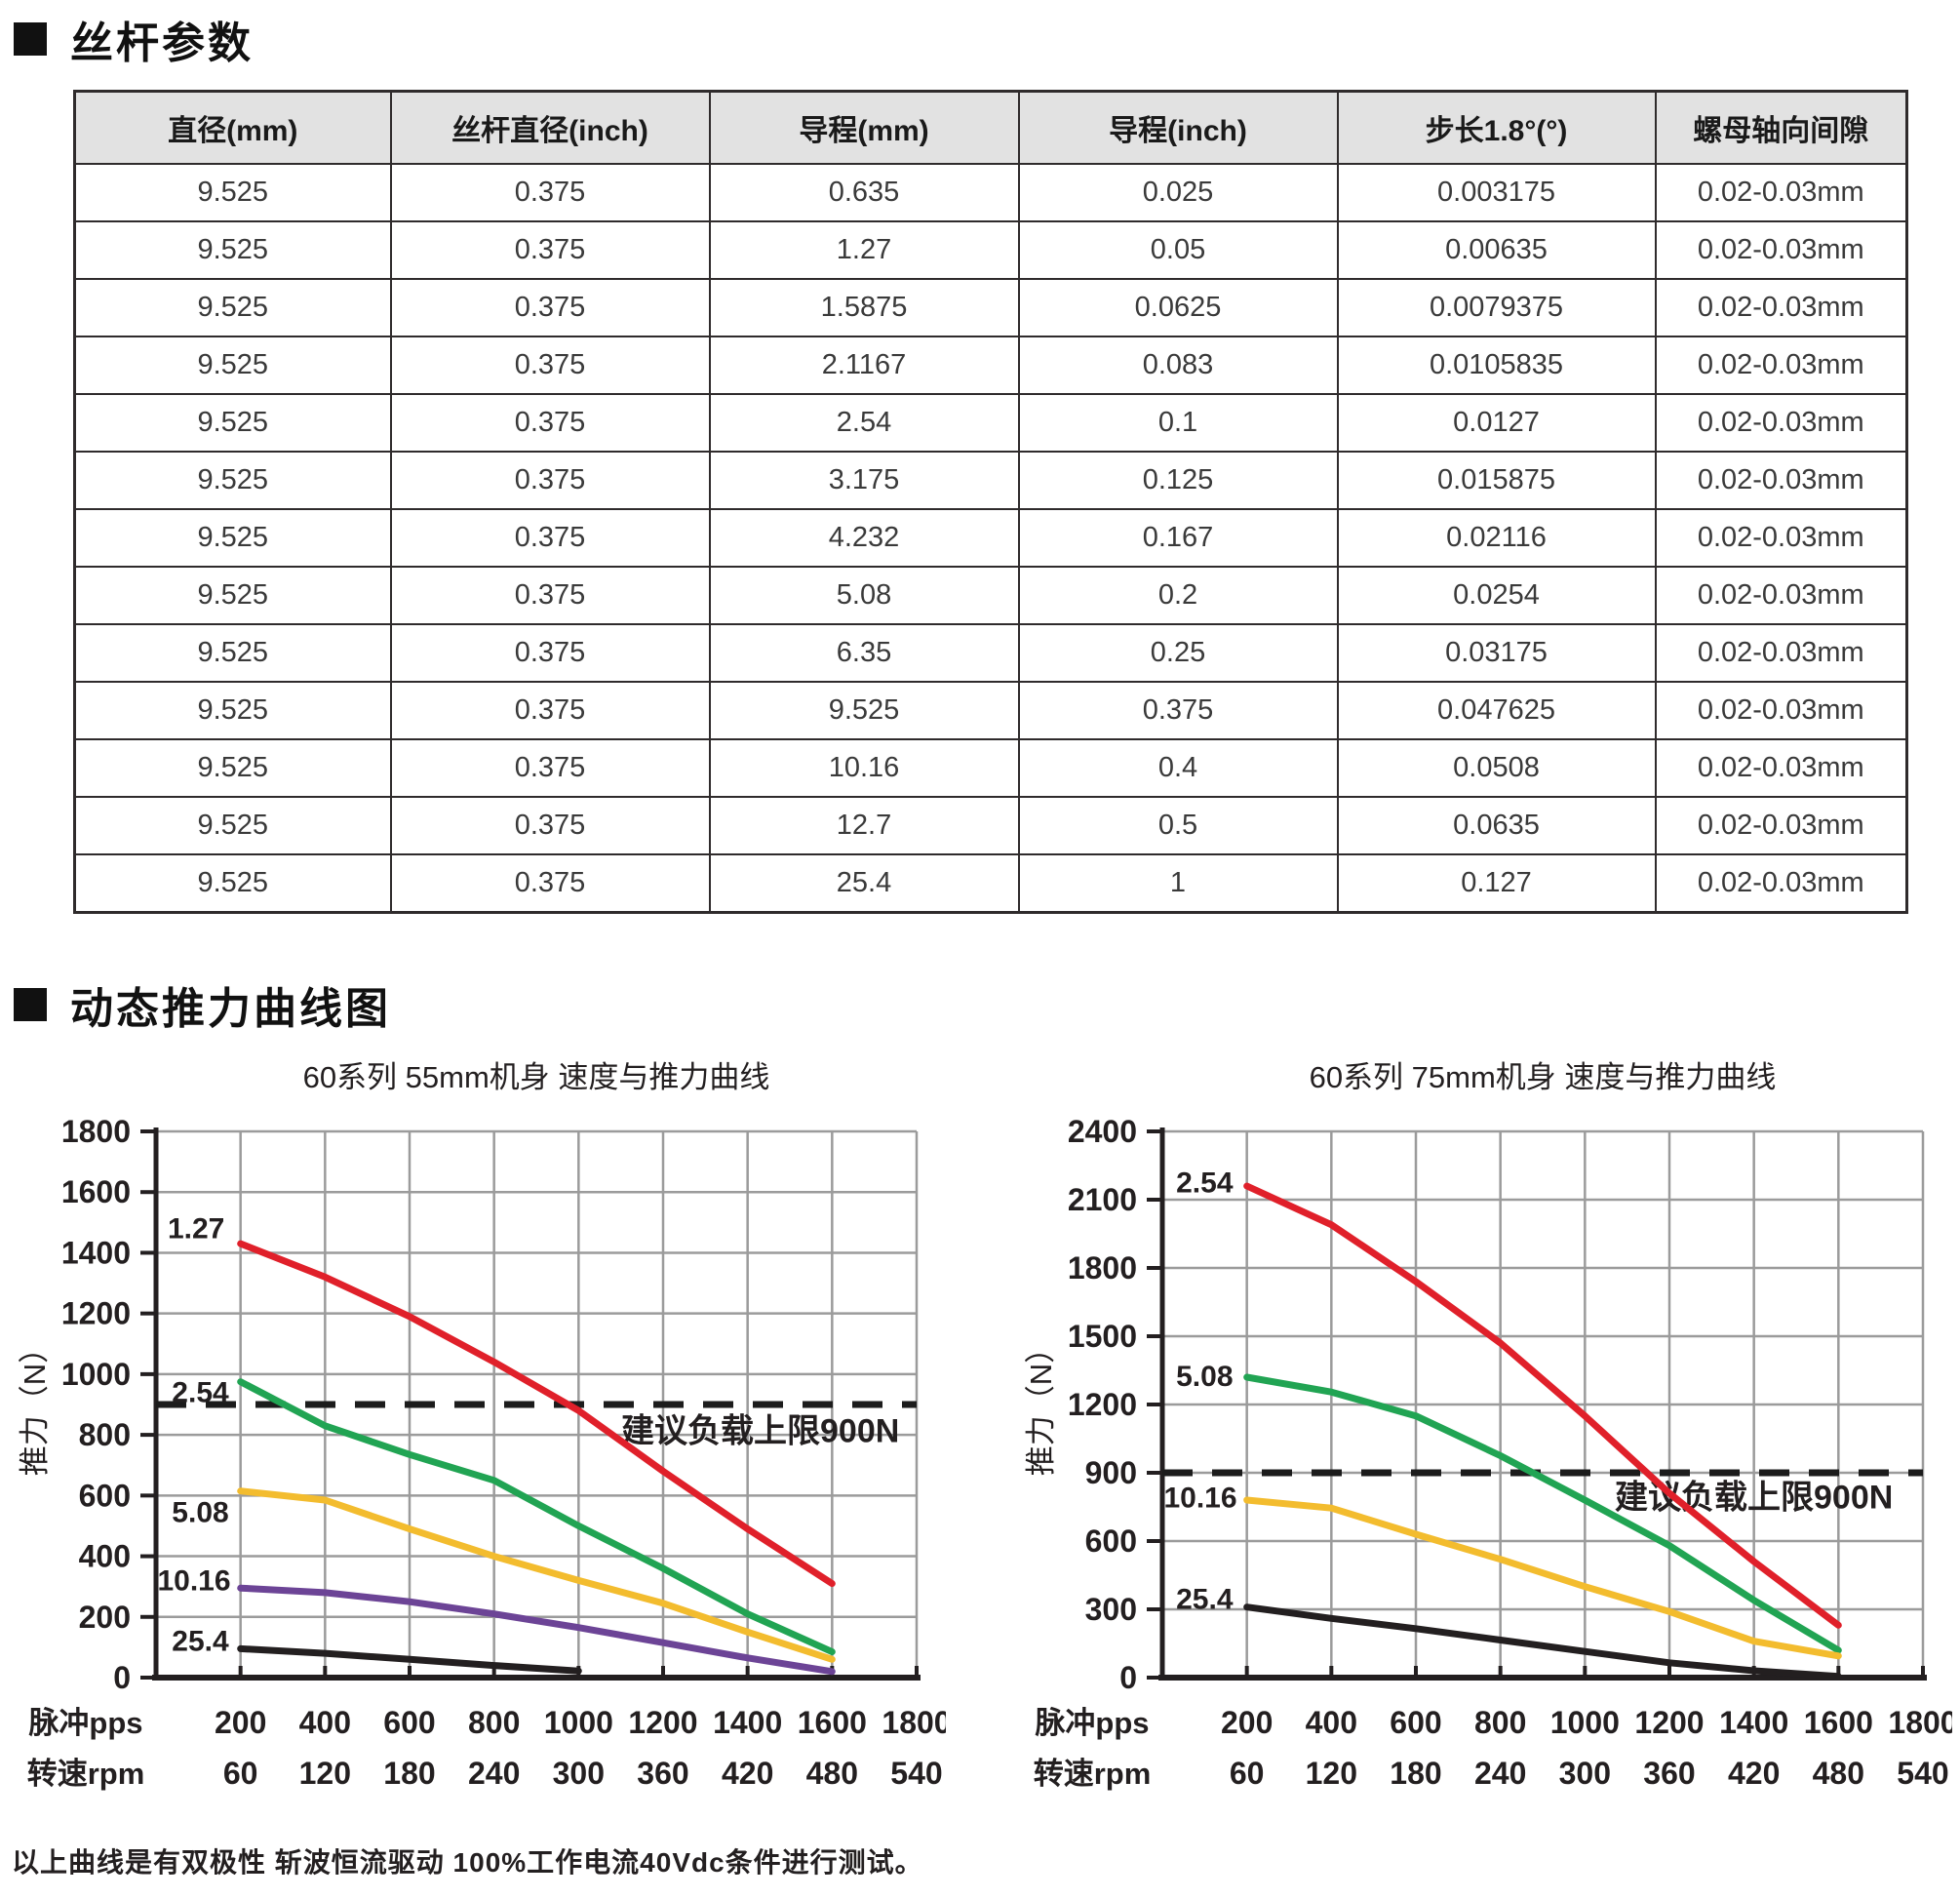 This screenshot has height=1899, width=1960. I want to click on y-axis-tick-label: 1000, so click(96, 1374).